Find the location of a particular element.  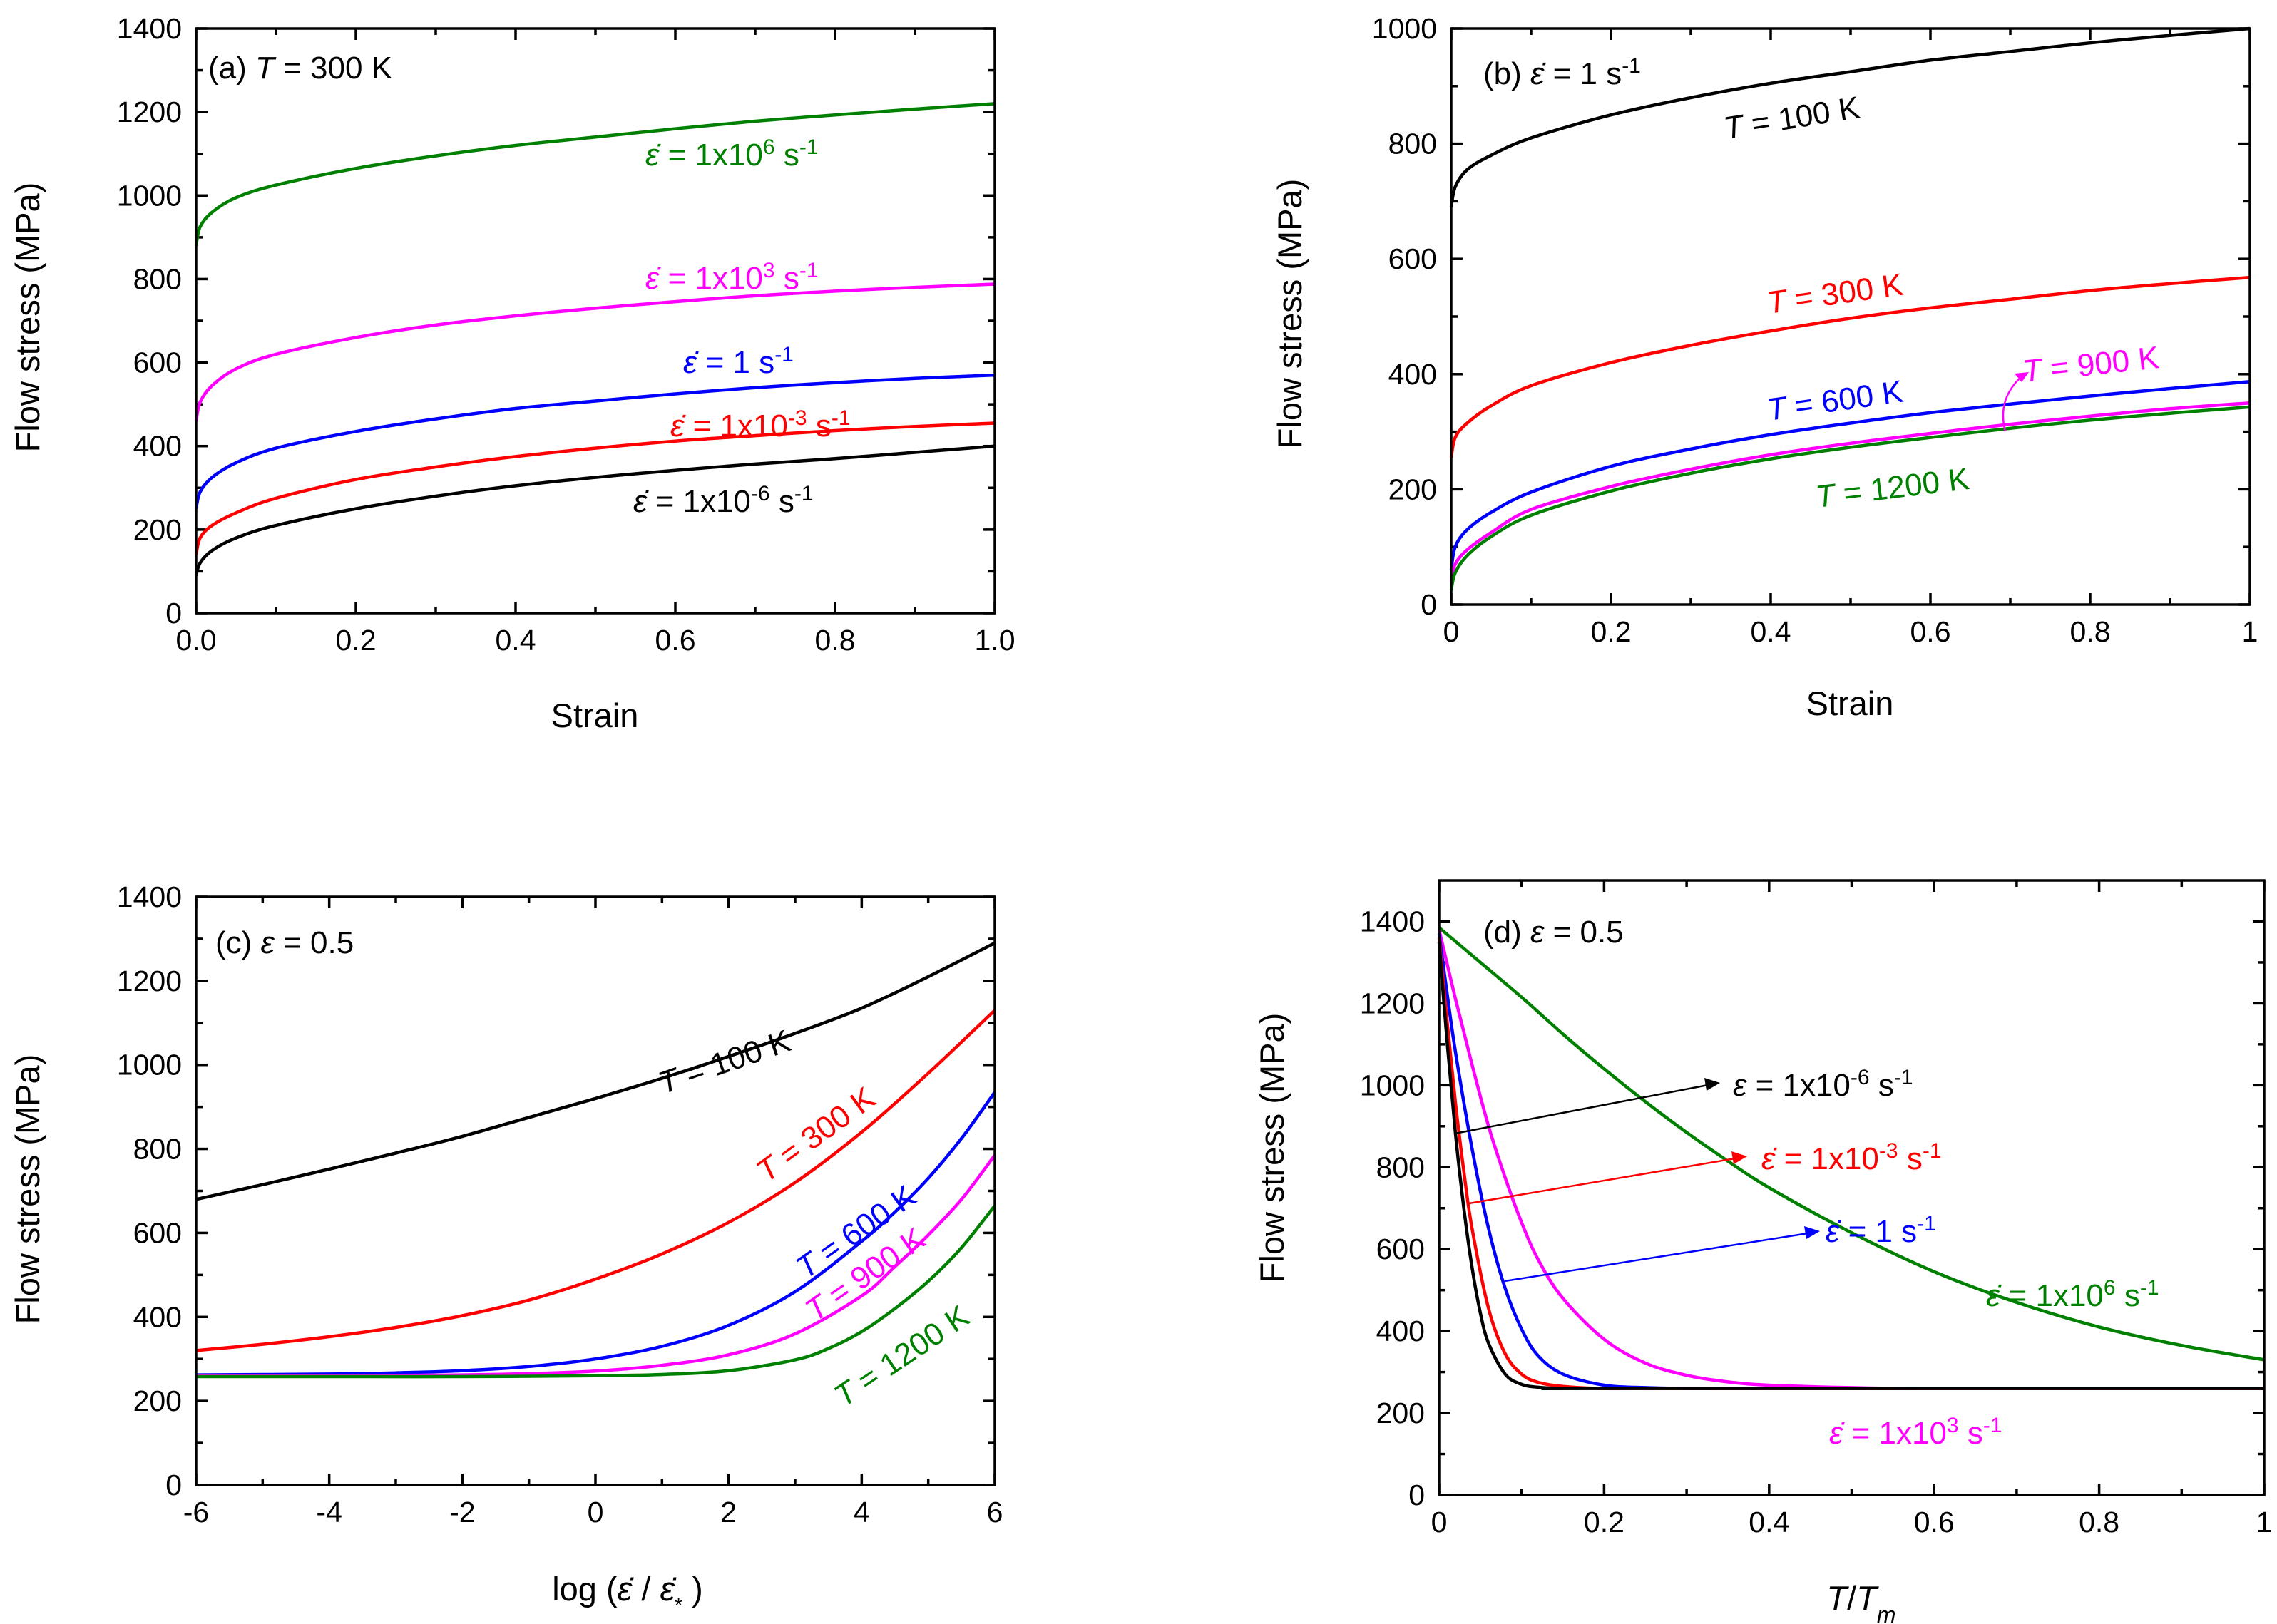

x-tick-label: 1.0 is located at coordinates (995, 640).